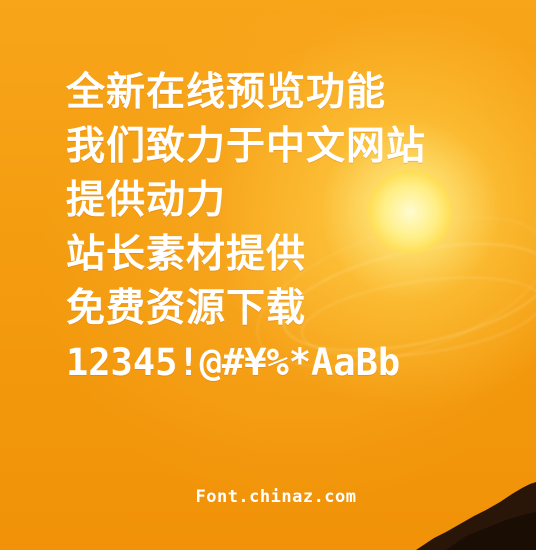  I want to click on preview-line: 我们致力于中文网站, so click(246, 146).